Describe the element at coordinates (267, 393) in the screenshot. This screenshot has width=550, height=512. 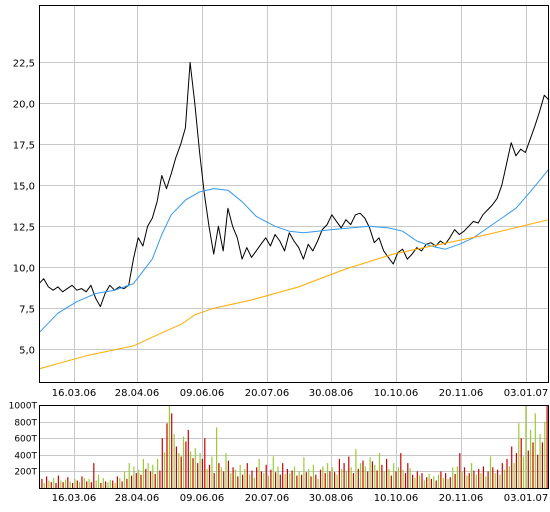
I see `price-x-tick-label: 20.07.06` at that location.